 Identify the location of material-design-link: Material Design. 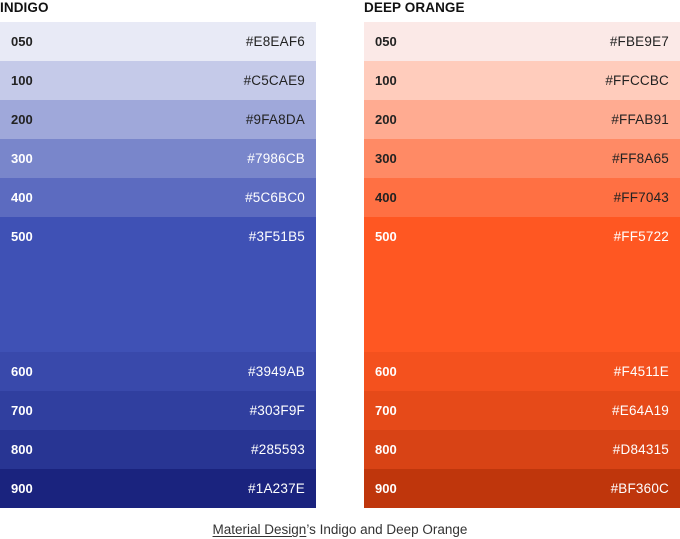
(259, 529).